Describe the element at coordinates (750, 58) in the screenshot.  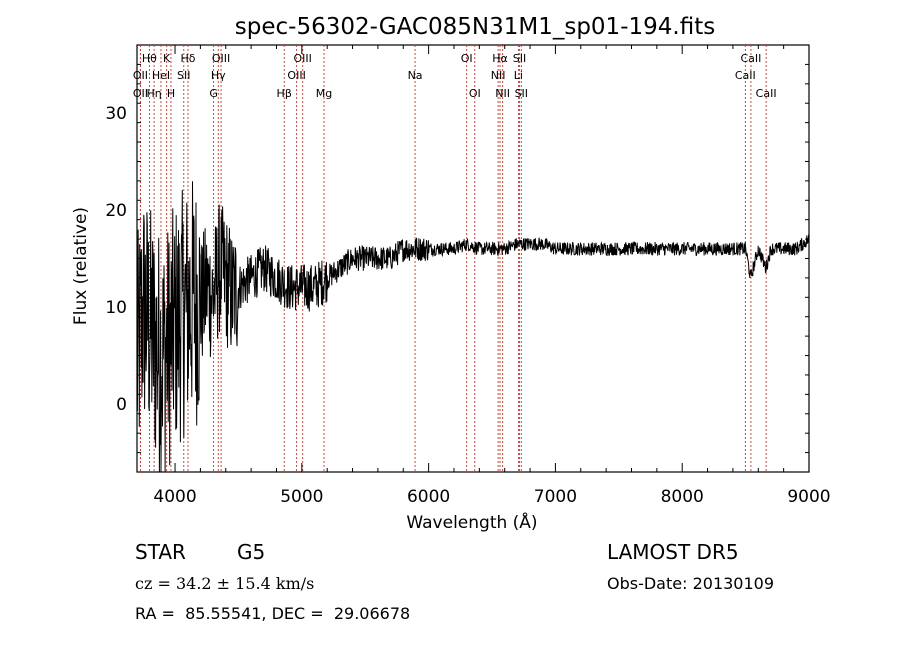
I see `line-label-8: CaII` at that location.